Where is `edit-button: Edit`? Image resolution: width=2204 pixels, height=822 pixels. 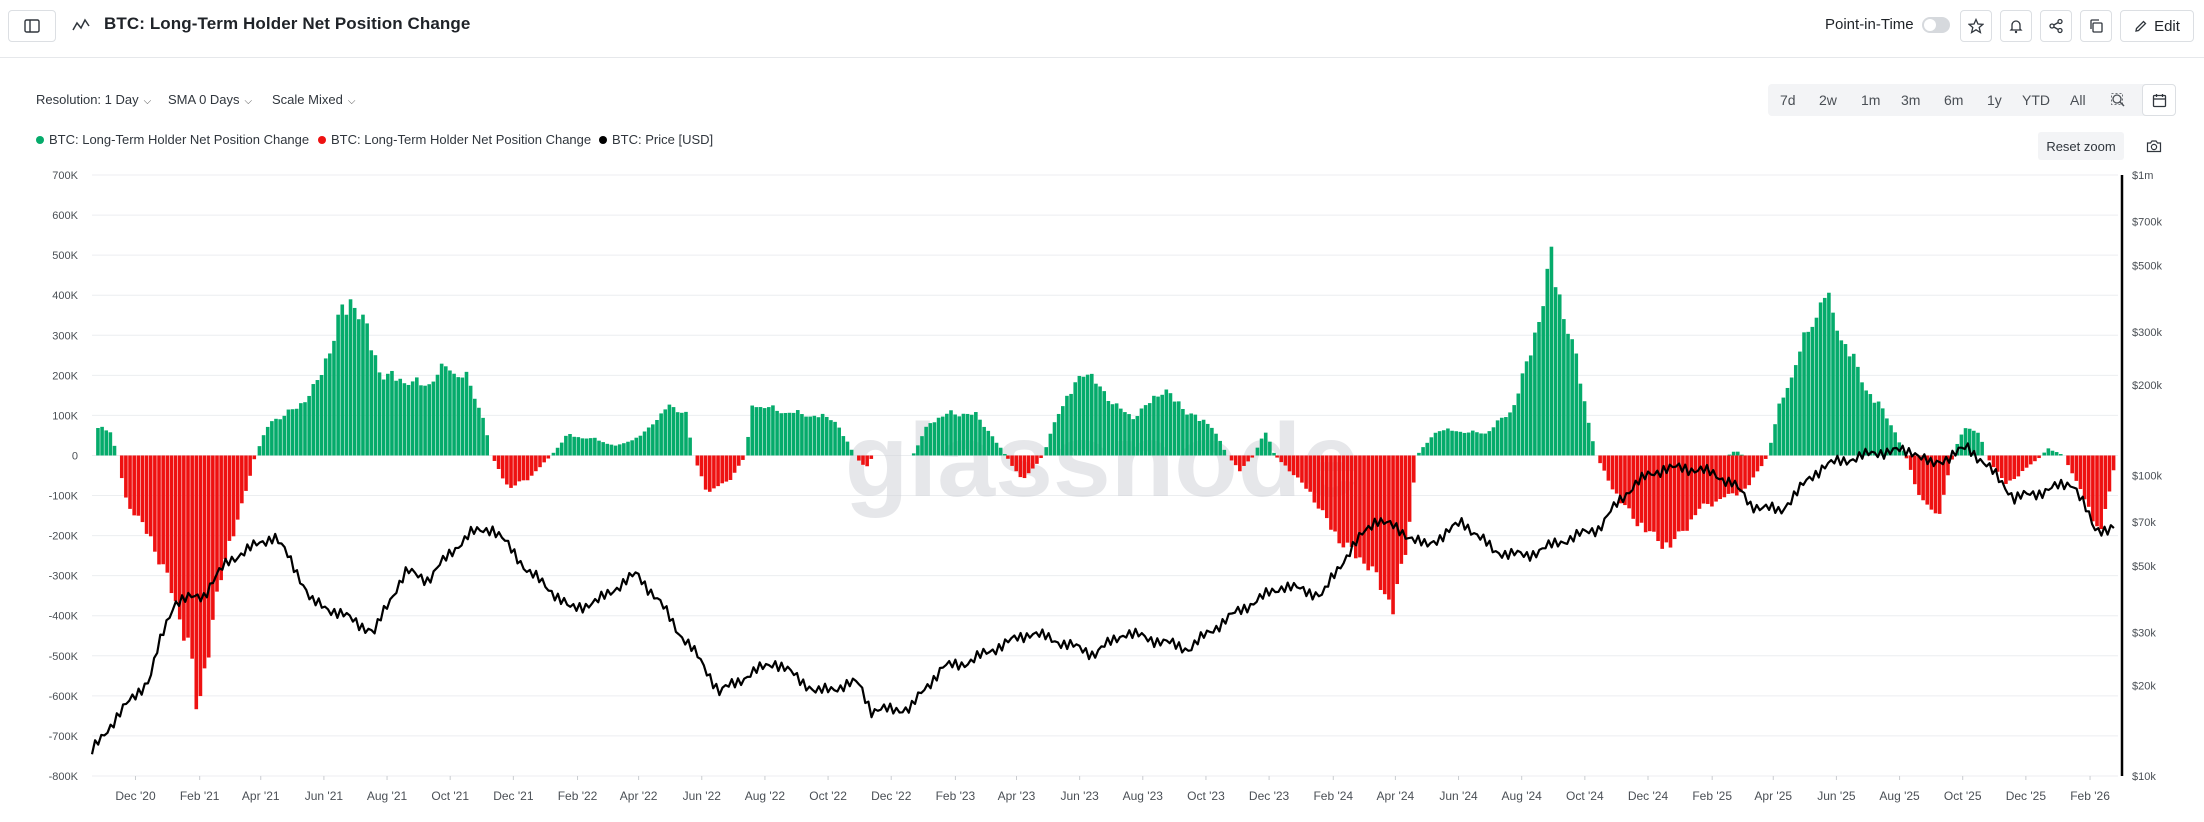 edit-button: Edit is located at coordinates (2157, 26).